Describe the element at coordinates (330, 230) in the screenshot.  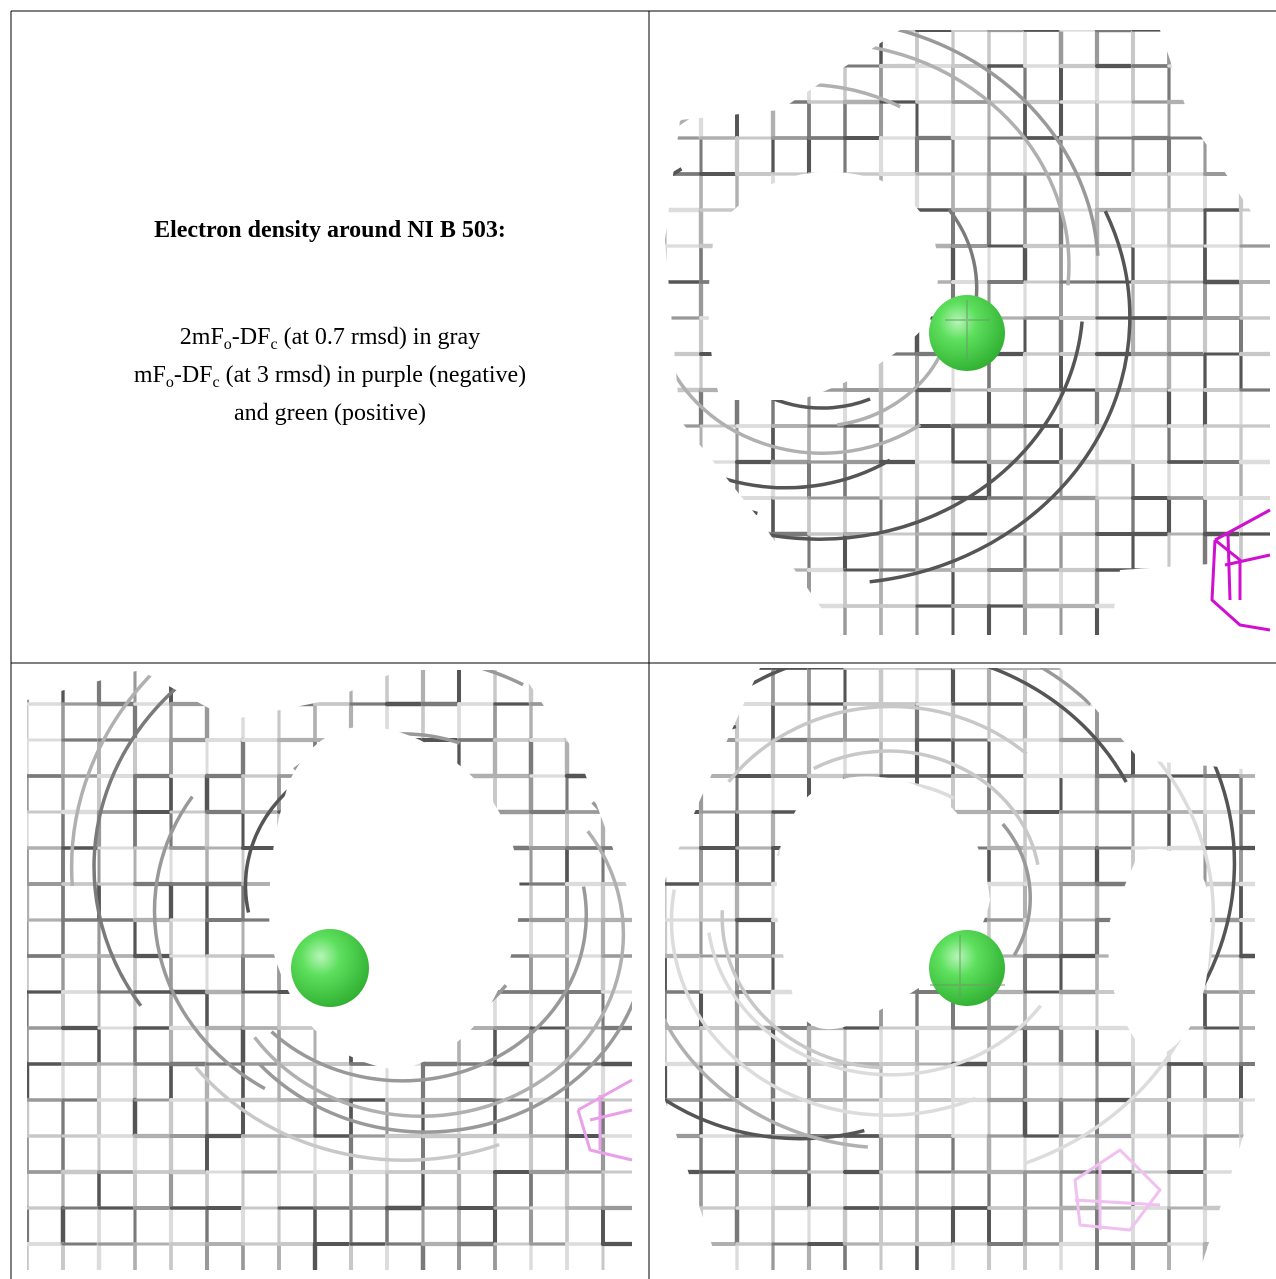
I see `caption-title: Electron density around NI B 503:` at that location.